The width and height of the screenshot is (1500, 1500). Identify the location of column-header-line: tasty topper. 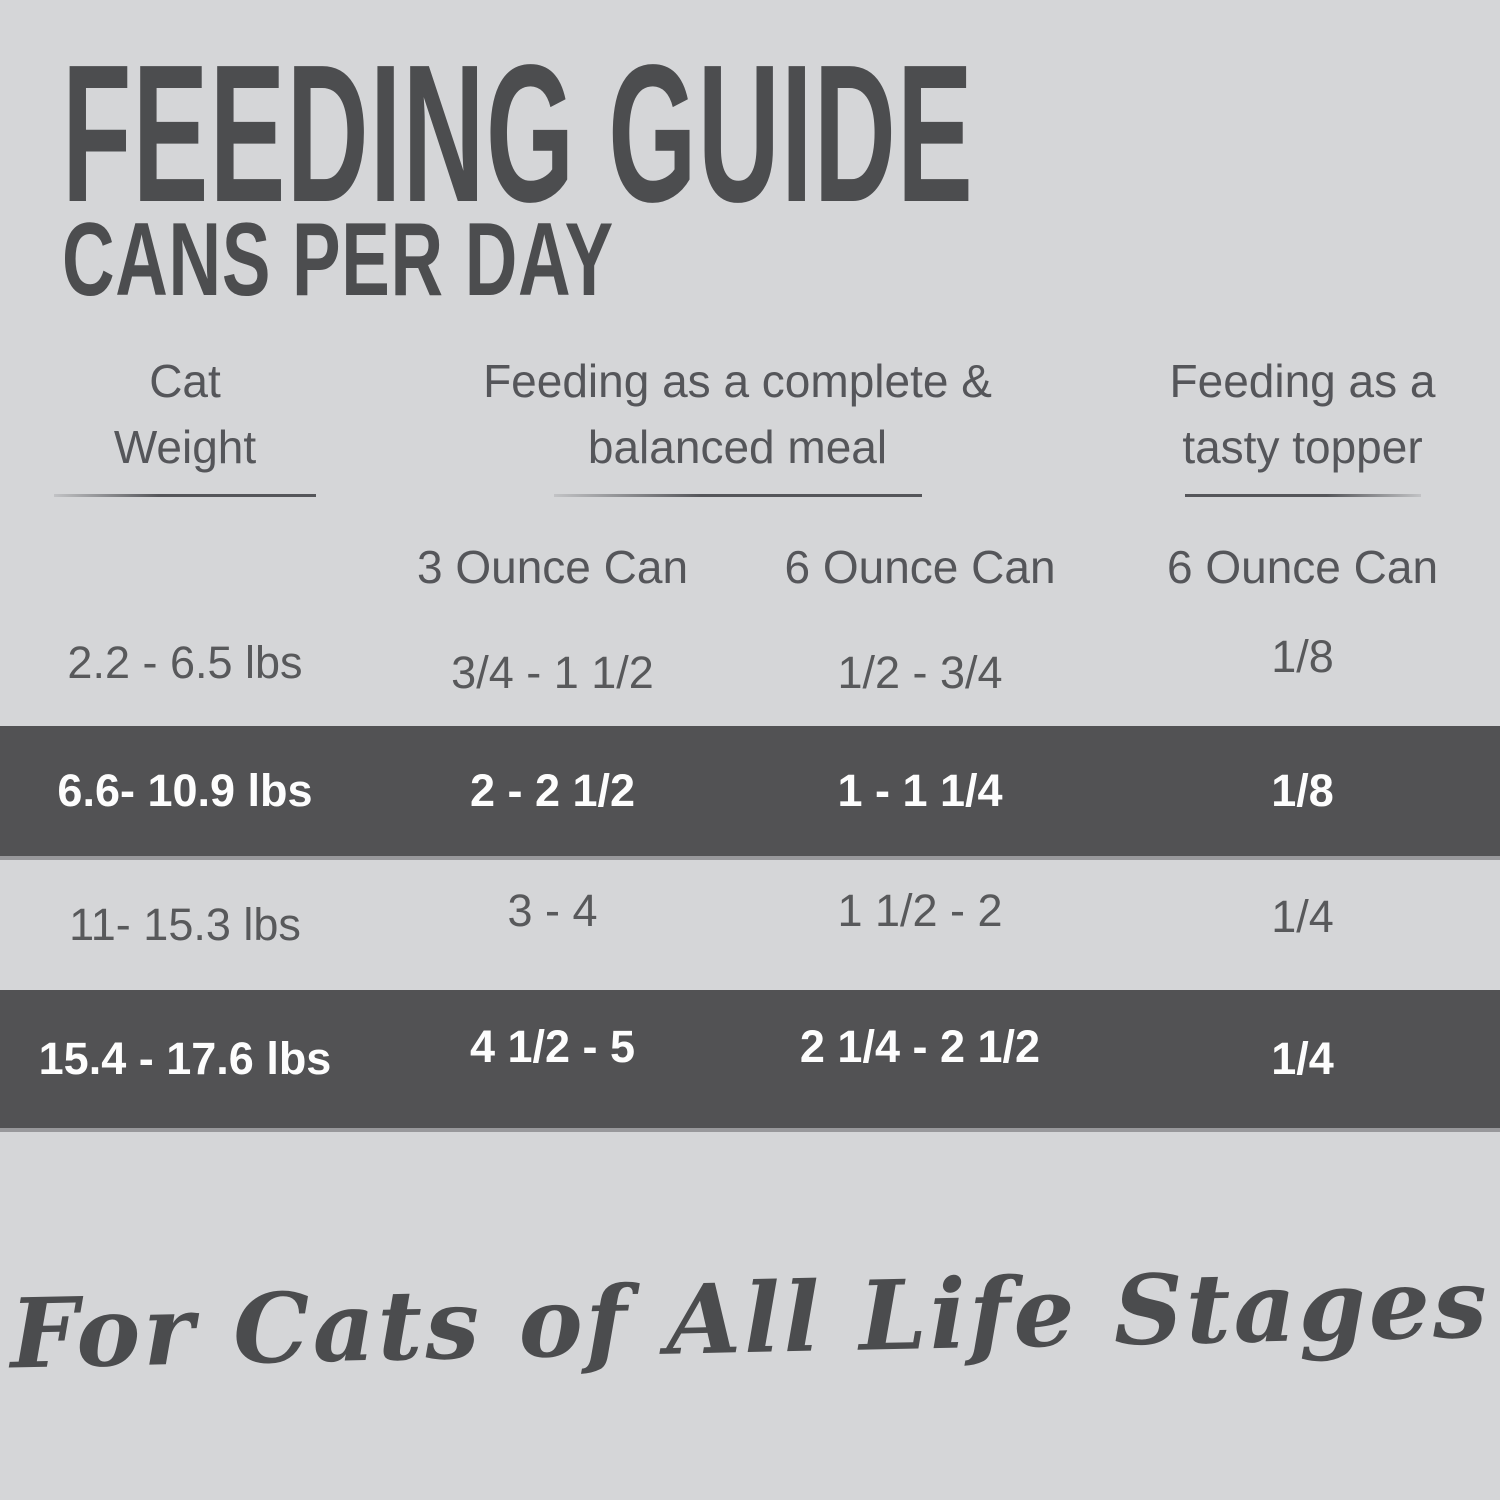
(1302, 447).